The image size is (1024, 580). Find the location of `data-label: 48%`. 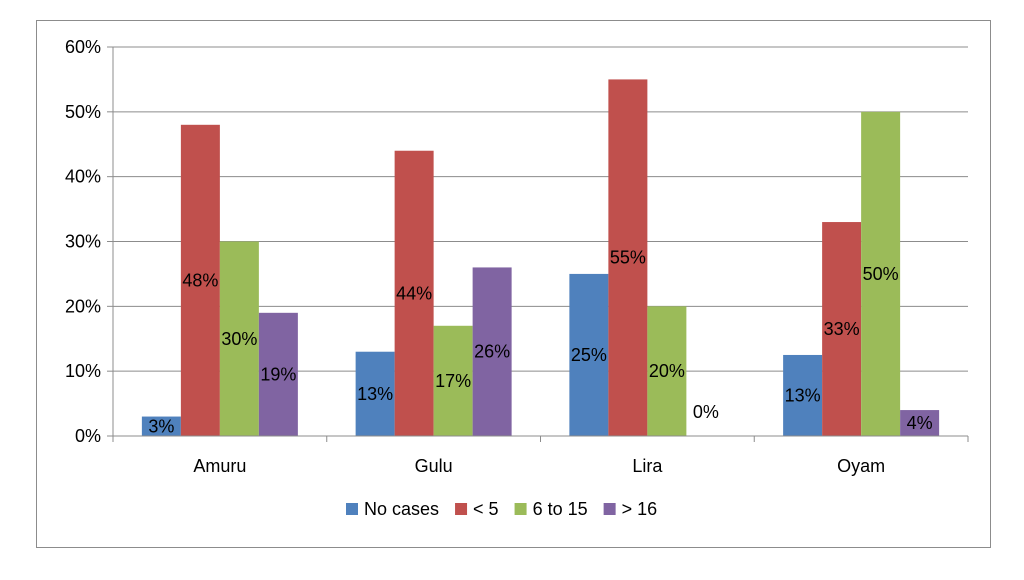

data-label: 48% is located at coordinates (200, 280).